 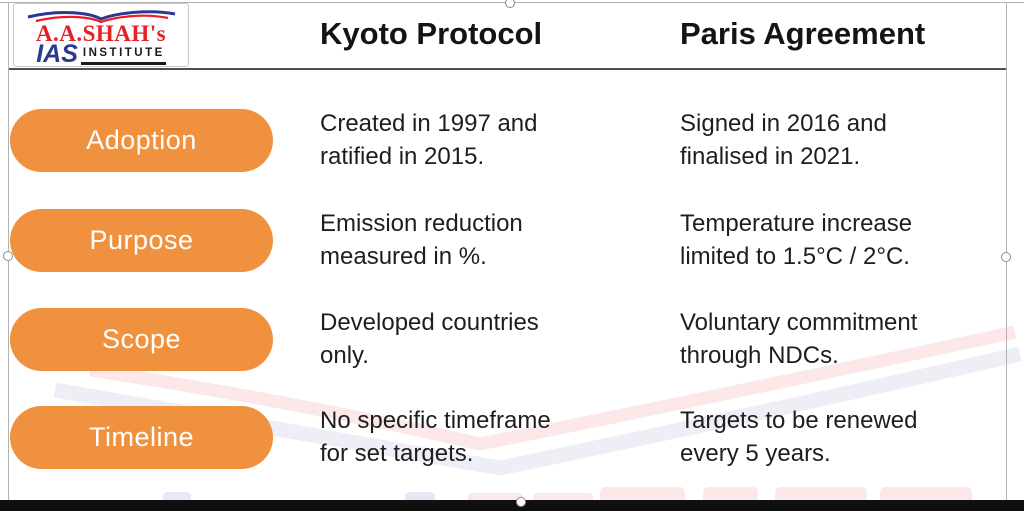 I want to click on cell-adoption-paris: Signed in 2016 and finalised in 2021., so click(x=783, y=140).